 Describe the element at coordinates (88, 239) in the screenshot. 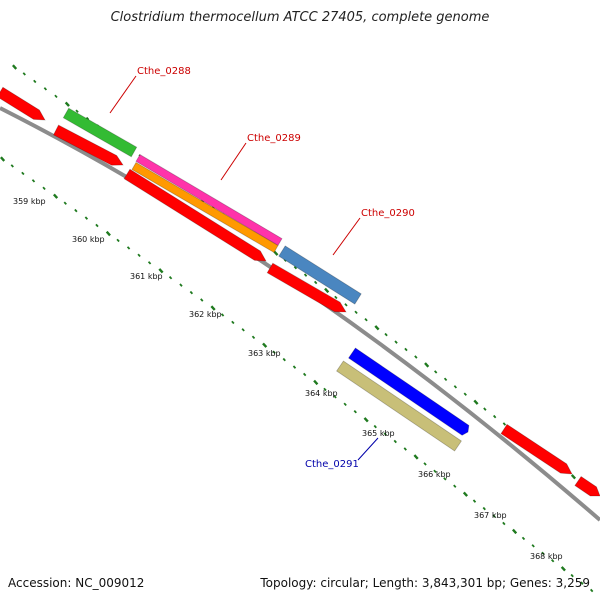

I see `kbp-label-360: 360 kbp` at that location.